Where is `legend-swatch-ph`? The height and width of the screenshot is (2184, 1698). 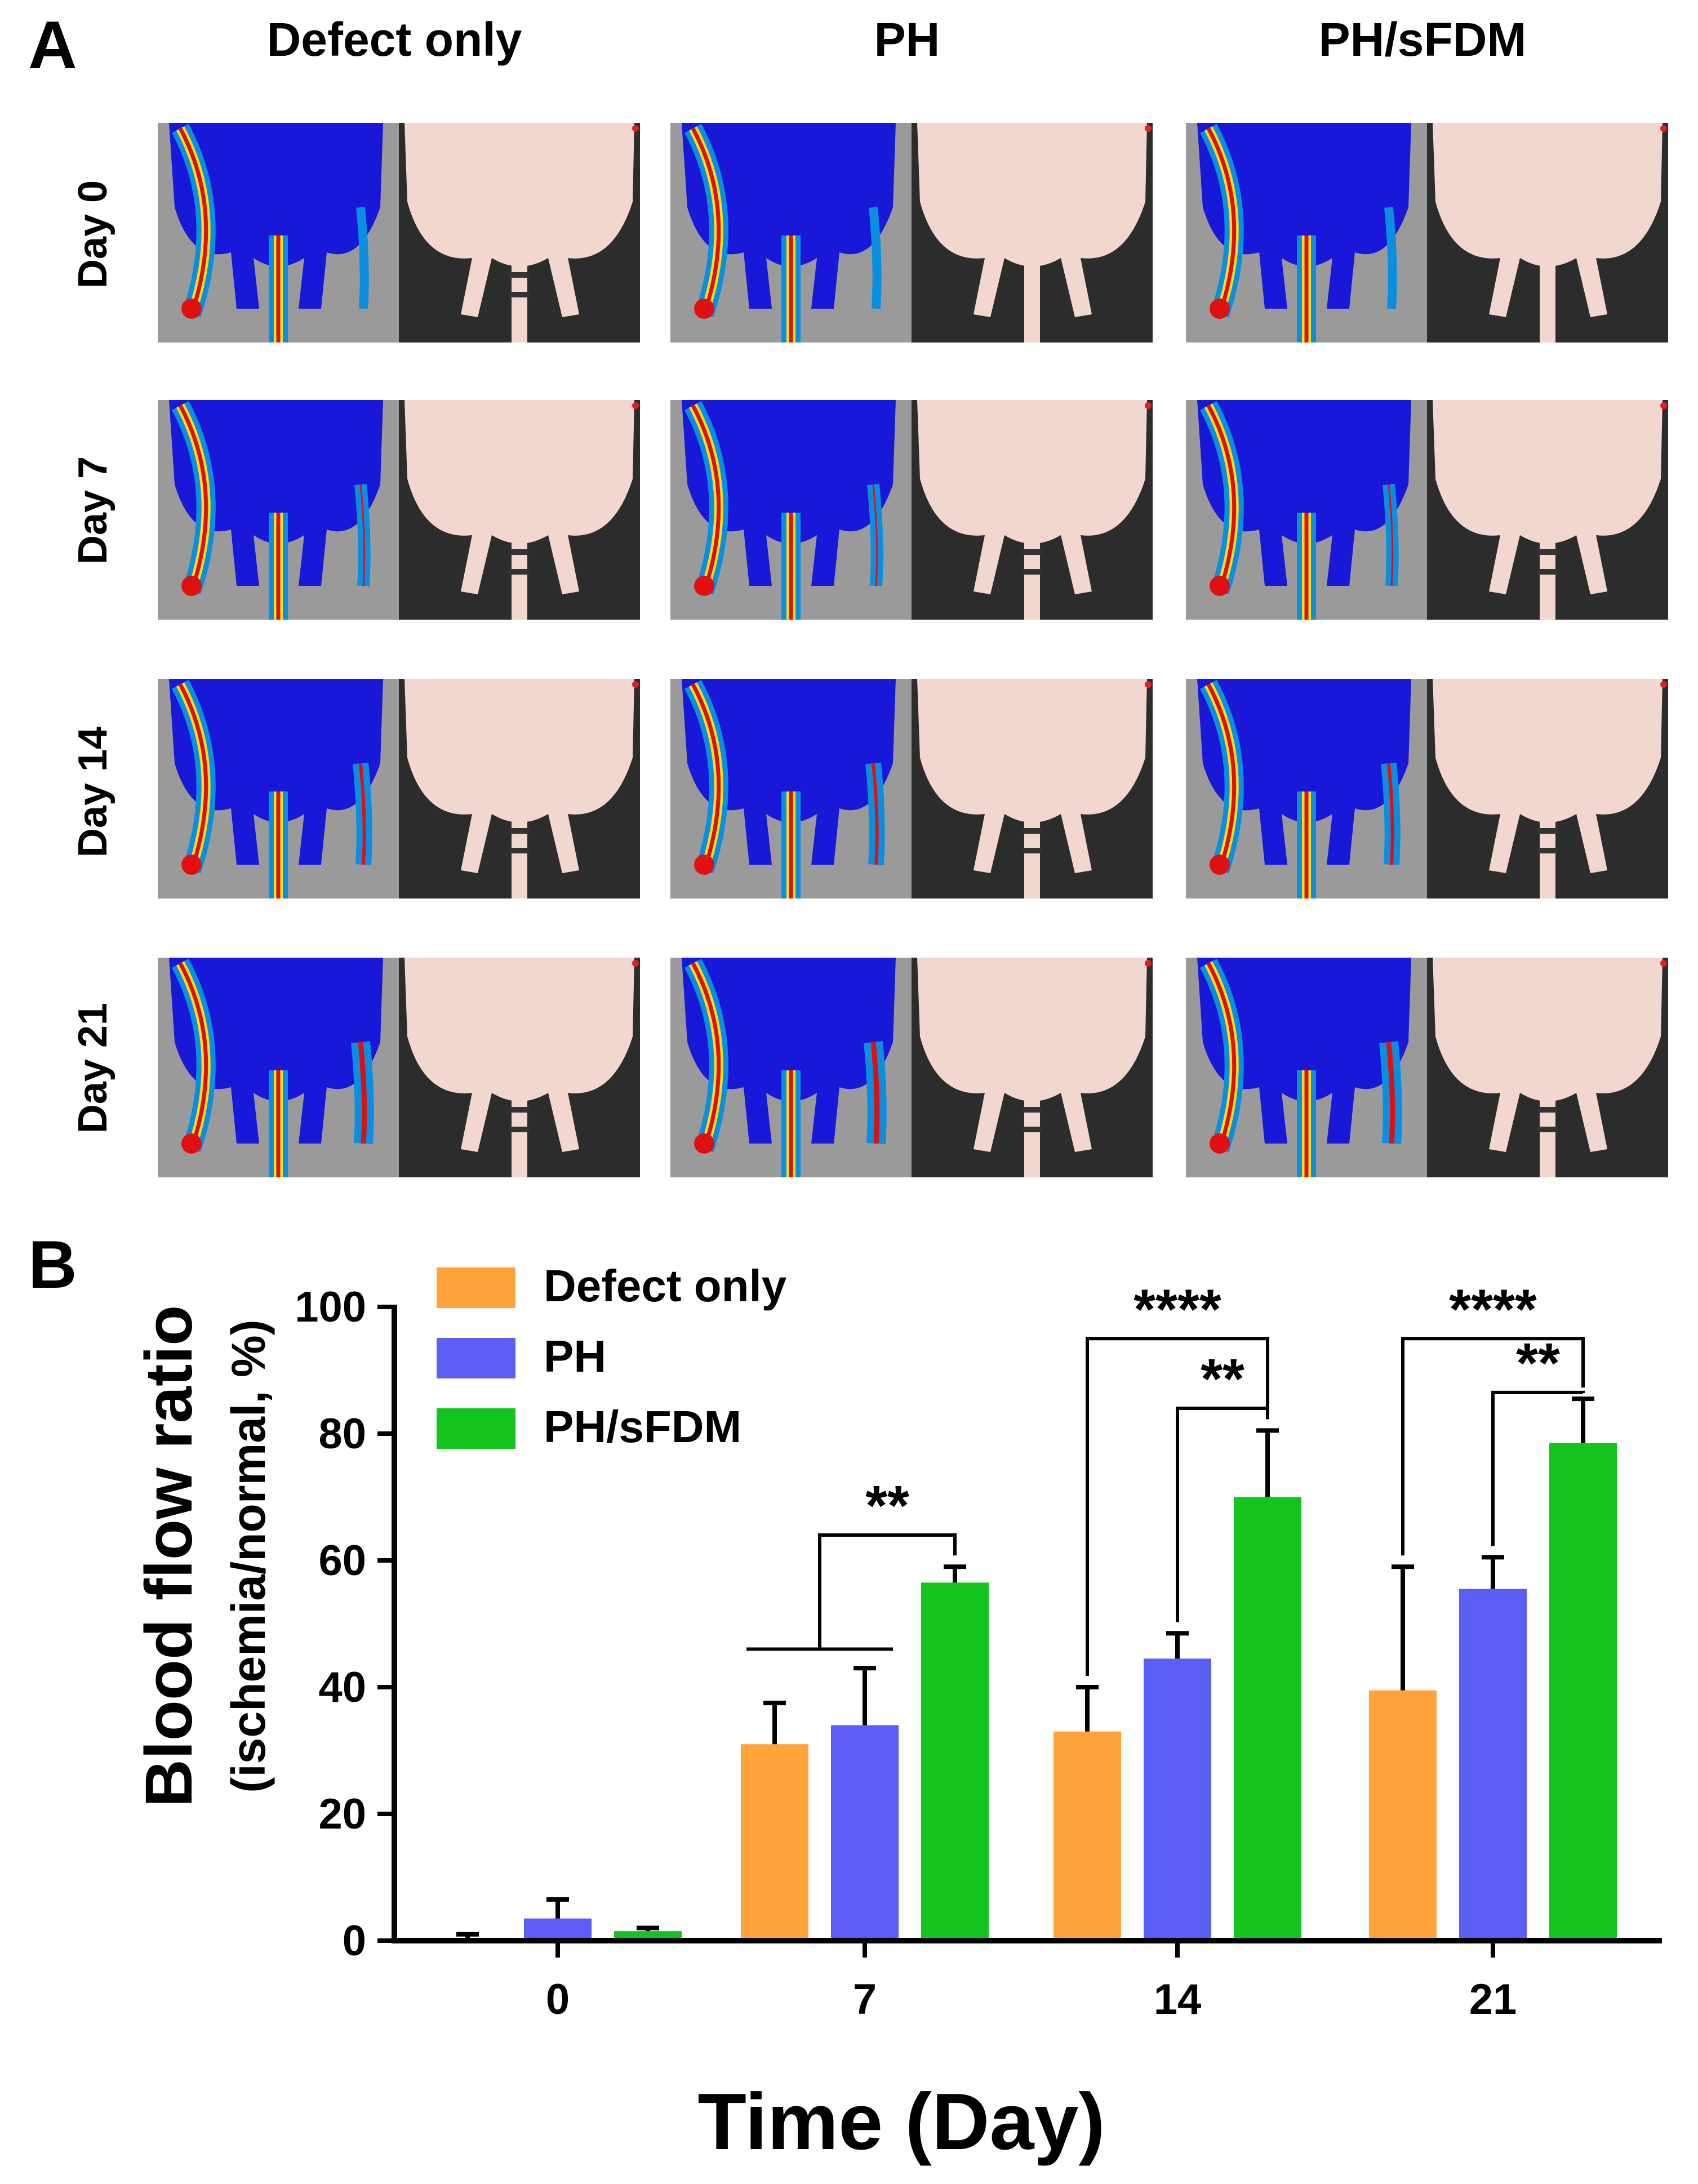
legend-swatch-ph is located at coordinates (476, 1358).